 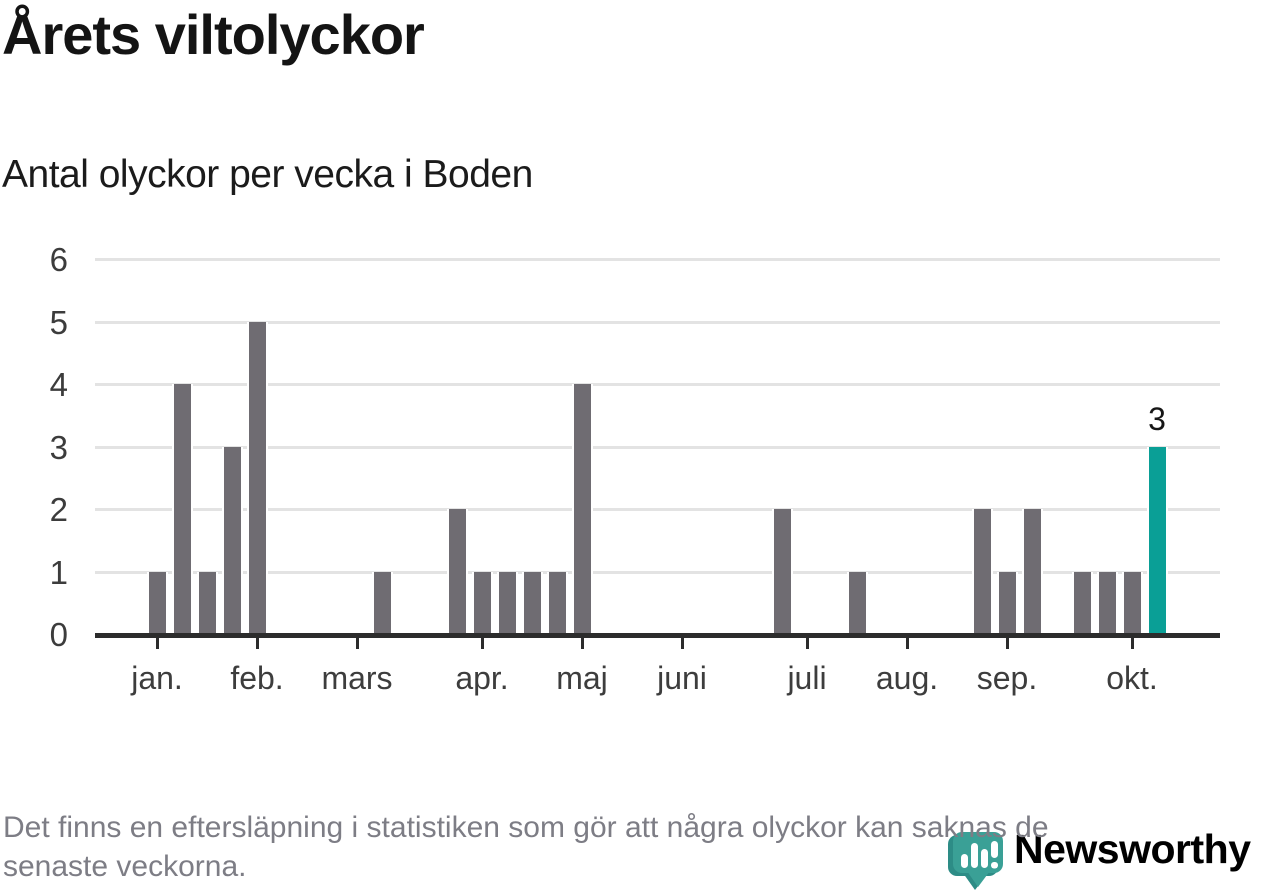 I want to click on bar-value-label: 3, so click(x=1157, y=418).